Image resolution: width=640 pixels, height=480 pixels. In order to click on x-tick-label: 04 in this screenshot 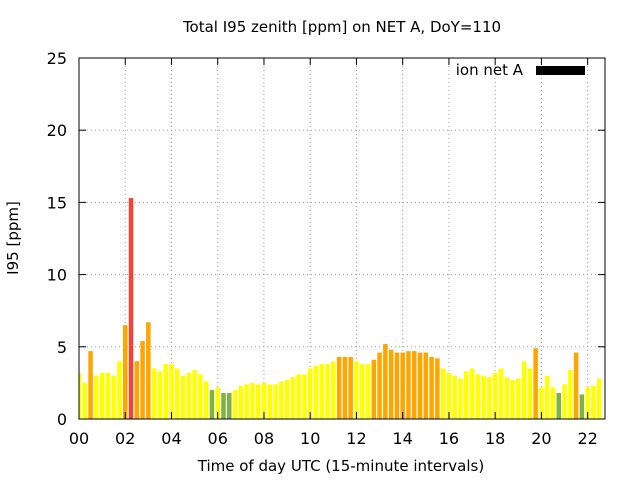, I will do `click(171, 438)`.